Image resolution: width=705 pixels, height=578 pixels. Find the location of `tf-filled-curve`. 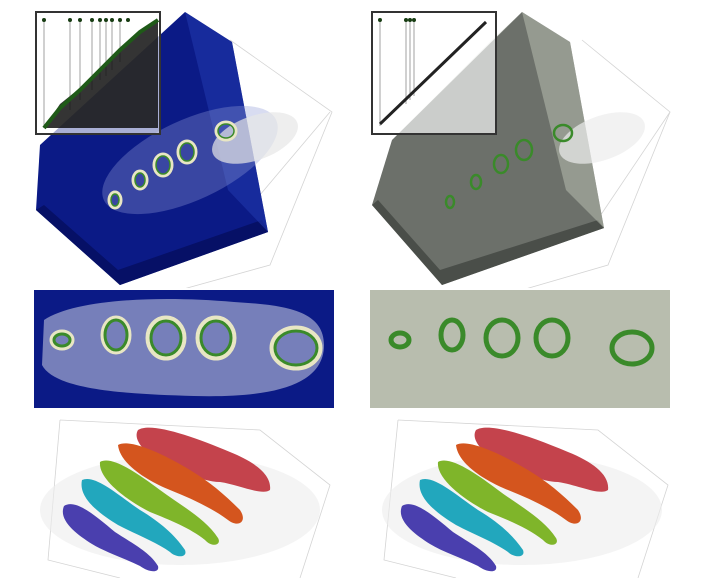

tf-filled-curve is located at coordinates (101, 74).